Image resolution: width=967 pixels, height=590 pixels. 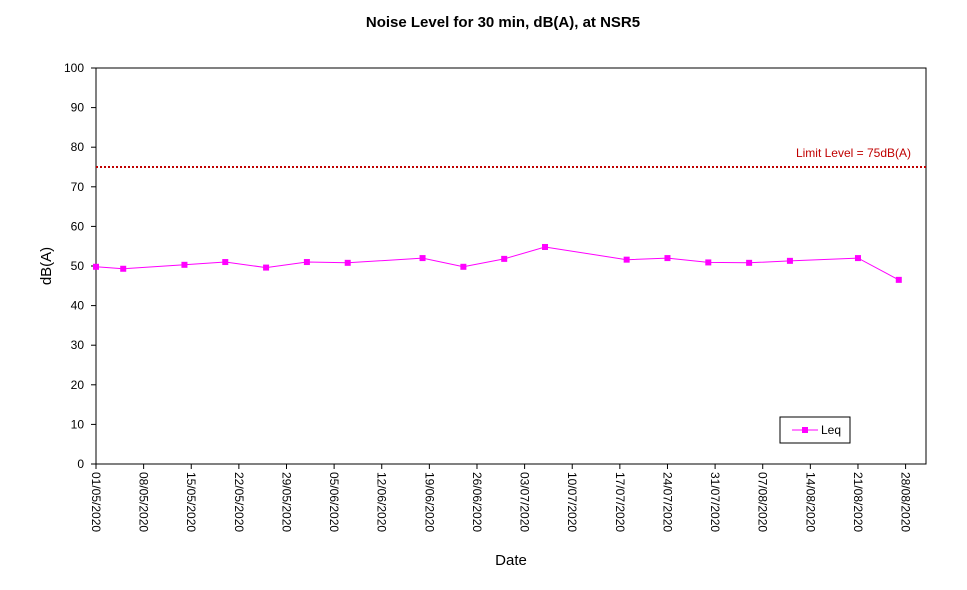 What do you see at coordinates (667, 502) in the screenshot?
I see `x-tick-label: 24/07/2020` at bounding box center [667, 502].